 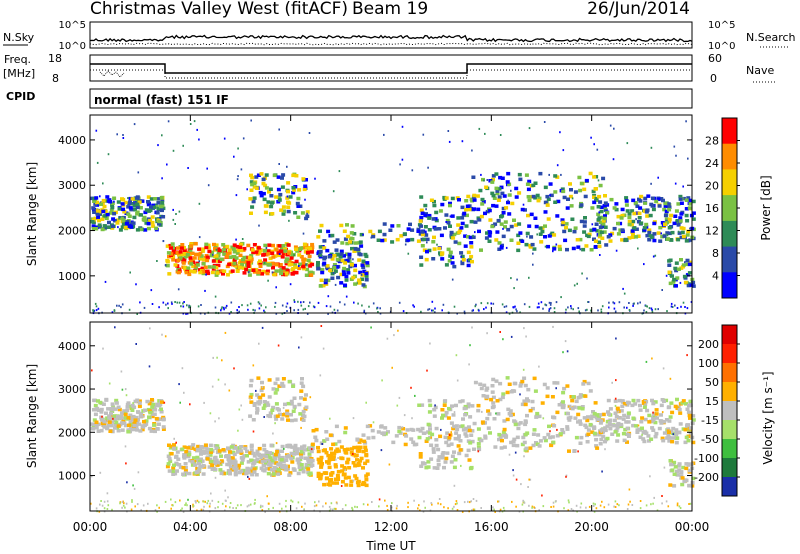 What do you see at coordinates (399, 36) in the screenshot?
I see `nsky-panel: N.Sky 10^5 10^0 10^5 10^0 N.Search` at bounding box center [399, 36].